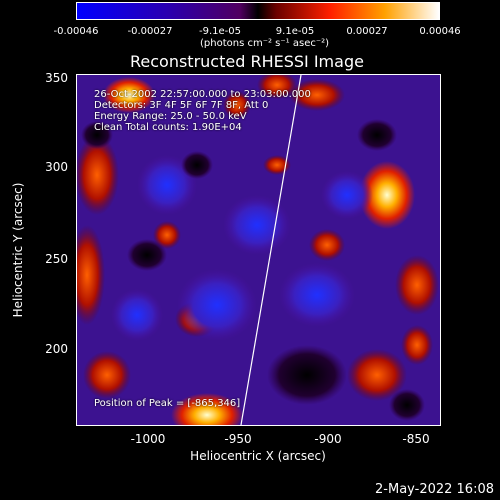 The image size is (500, 500). I want to click on colorbar, so click(258, 11).